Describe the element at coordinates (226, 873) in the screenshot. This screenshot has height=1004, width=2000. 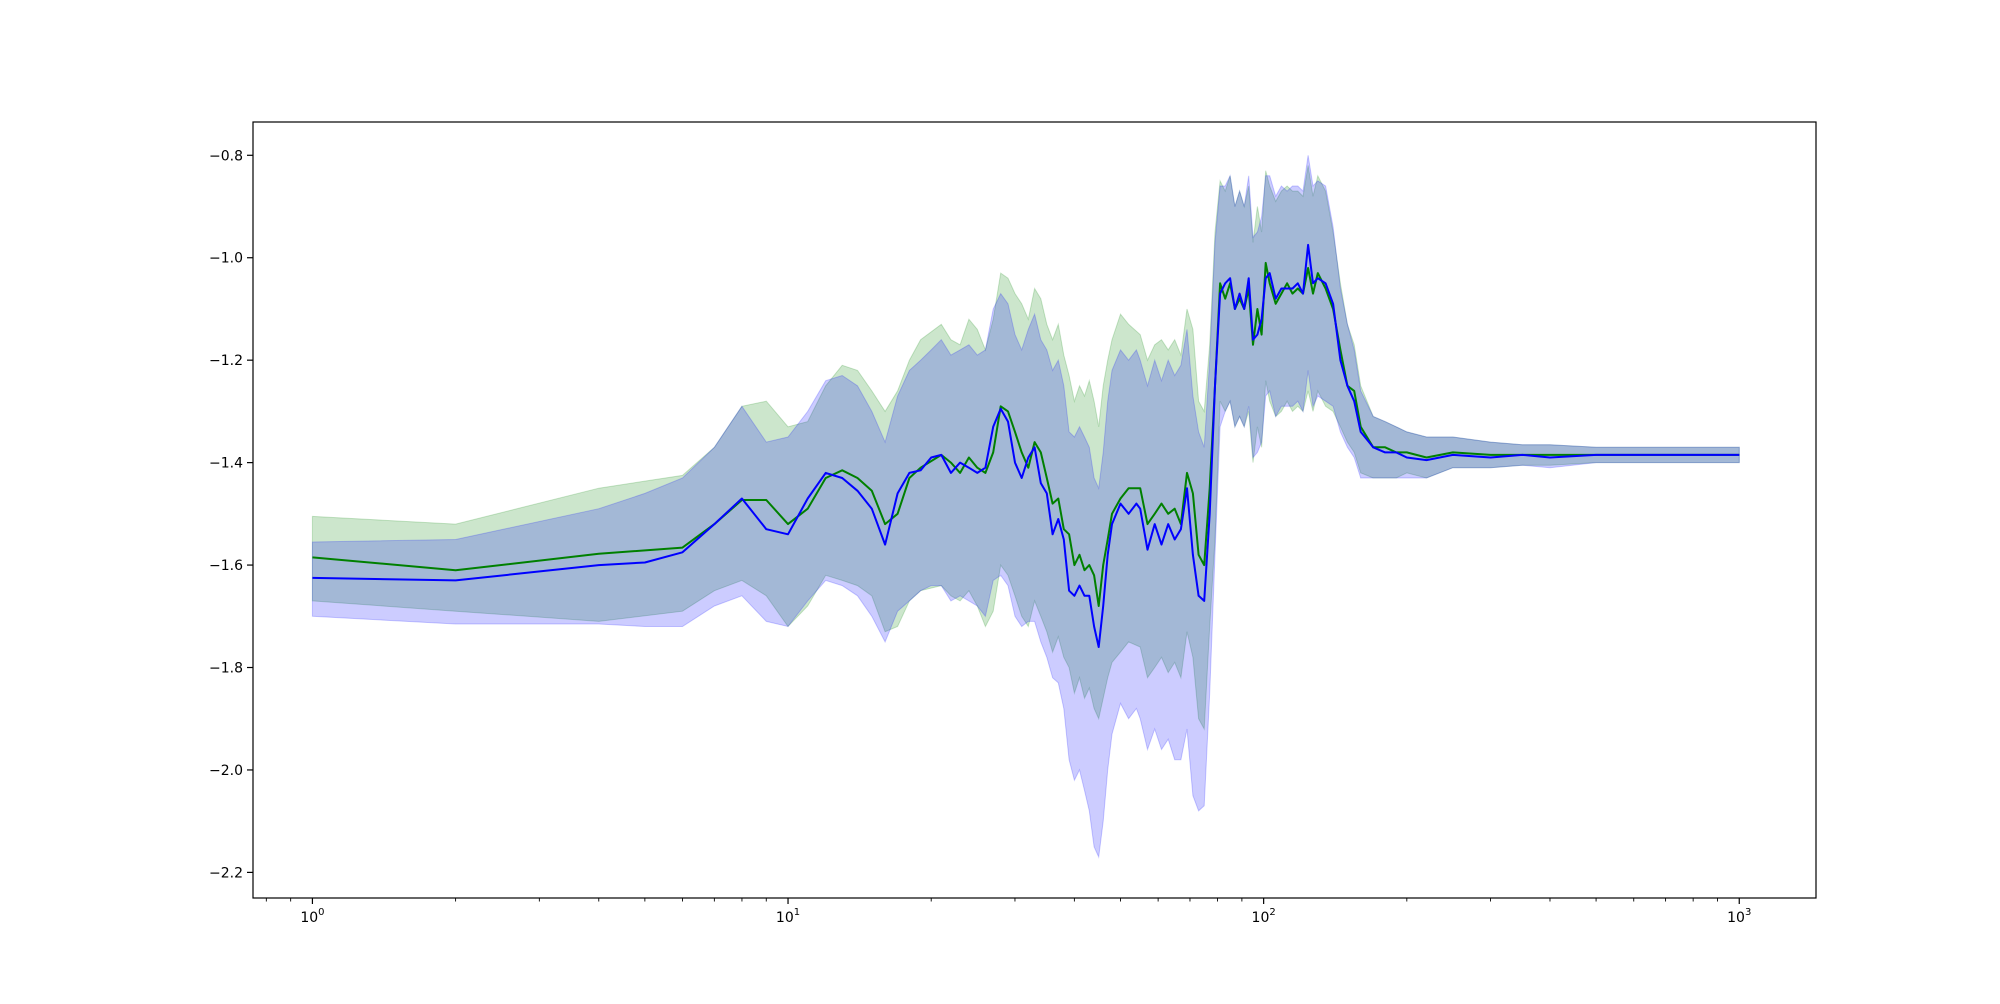
I see `y-tick-label: −2.2` at that location.